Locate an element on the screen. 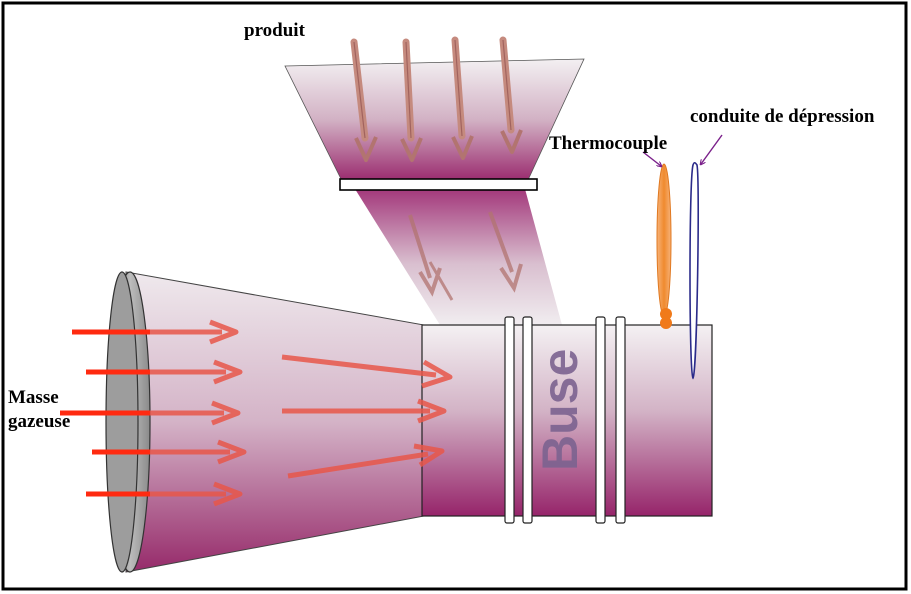 The height and width of the screenshot is (594, 911). label-thermocouple: Thermocouple is located at coordinates (608, 143).